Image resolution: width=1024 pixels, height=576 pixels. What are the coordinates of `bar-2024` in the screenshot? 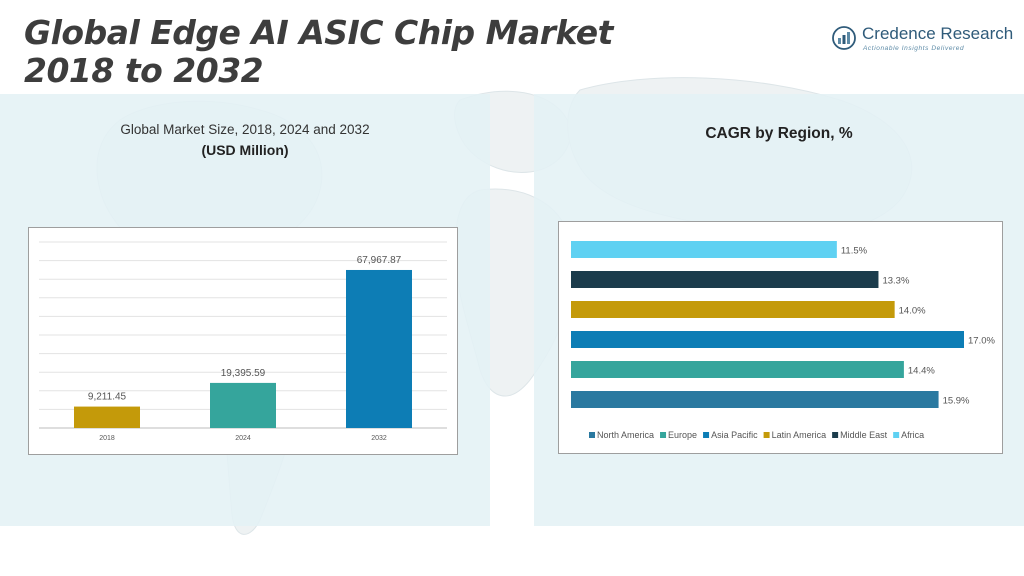 It's located at (243, 405).